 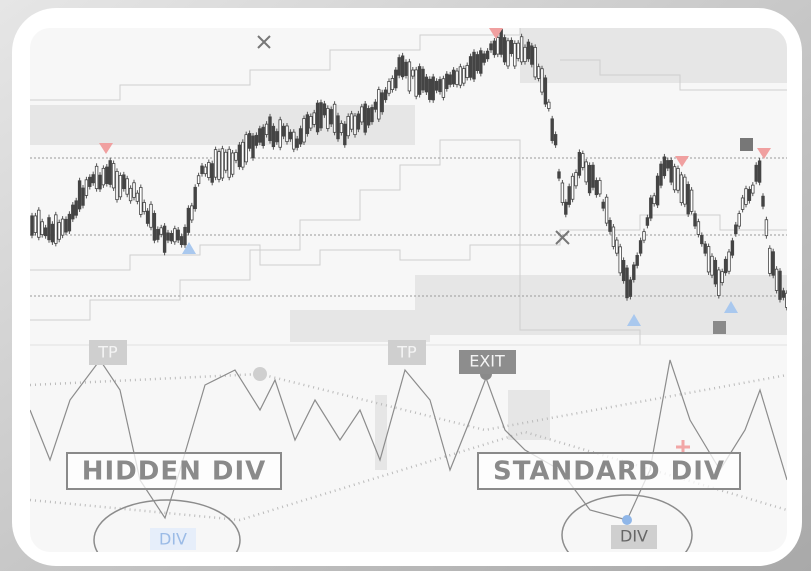 I want to click on square-marker, so click(x=719, y=327).